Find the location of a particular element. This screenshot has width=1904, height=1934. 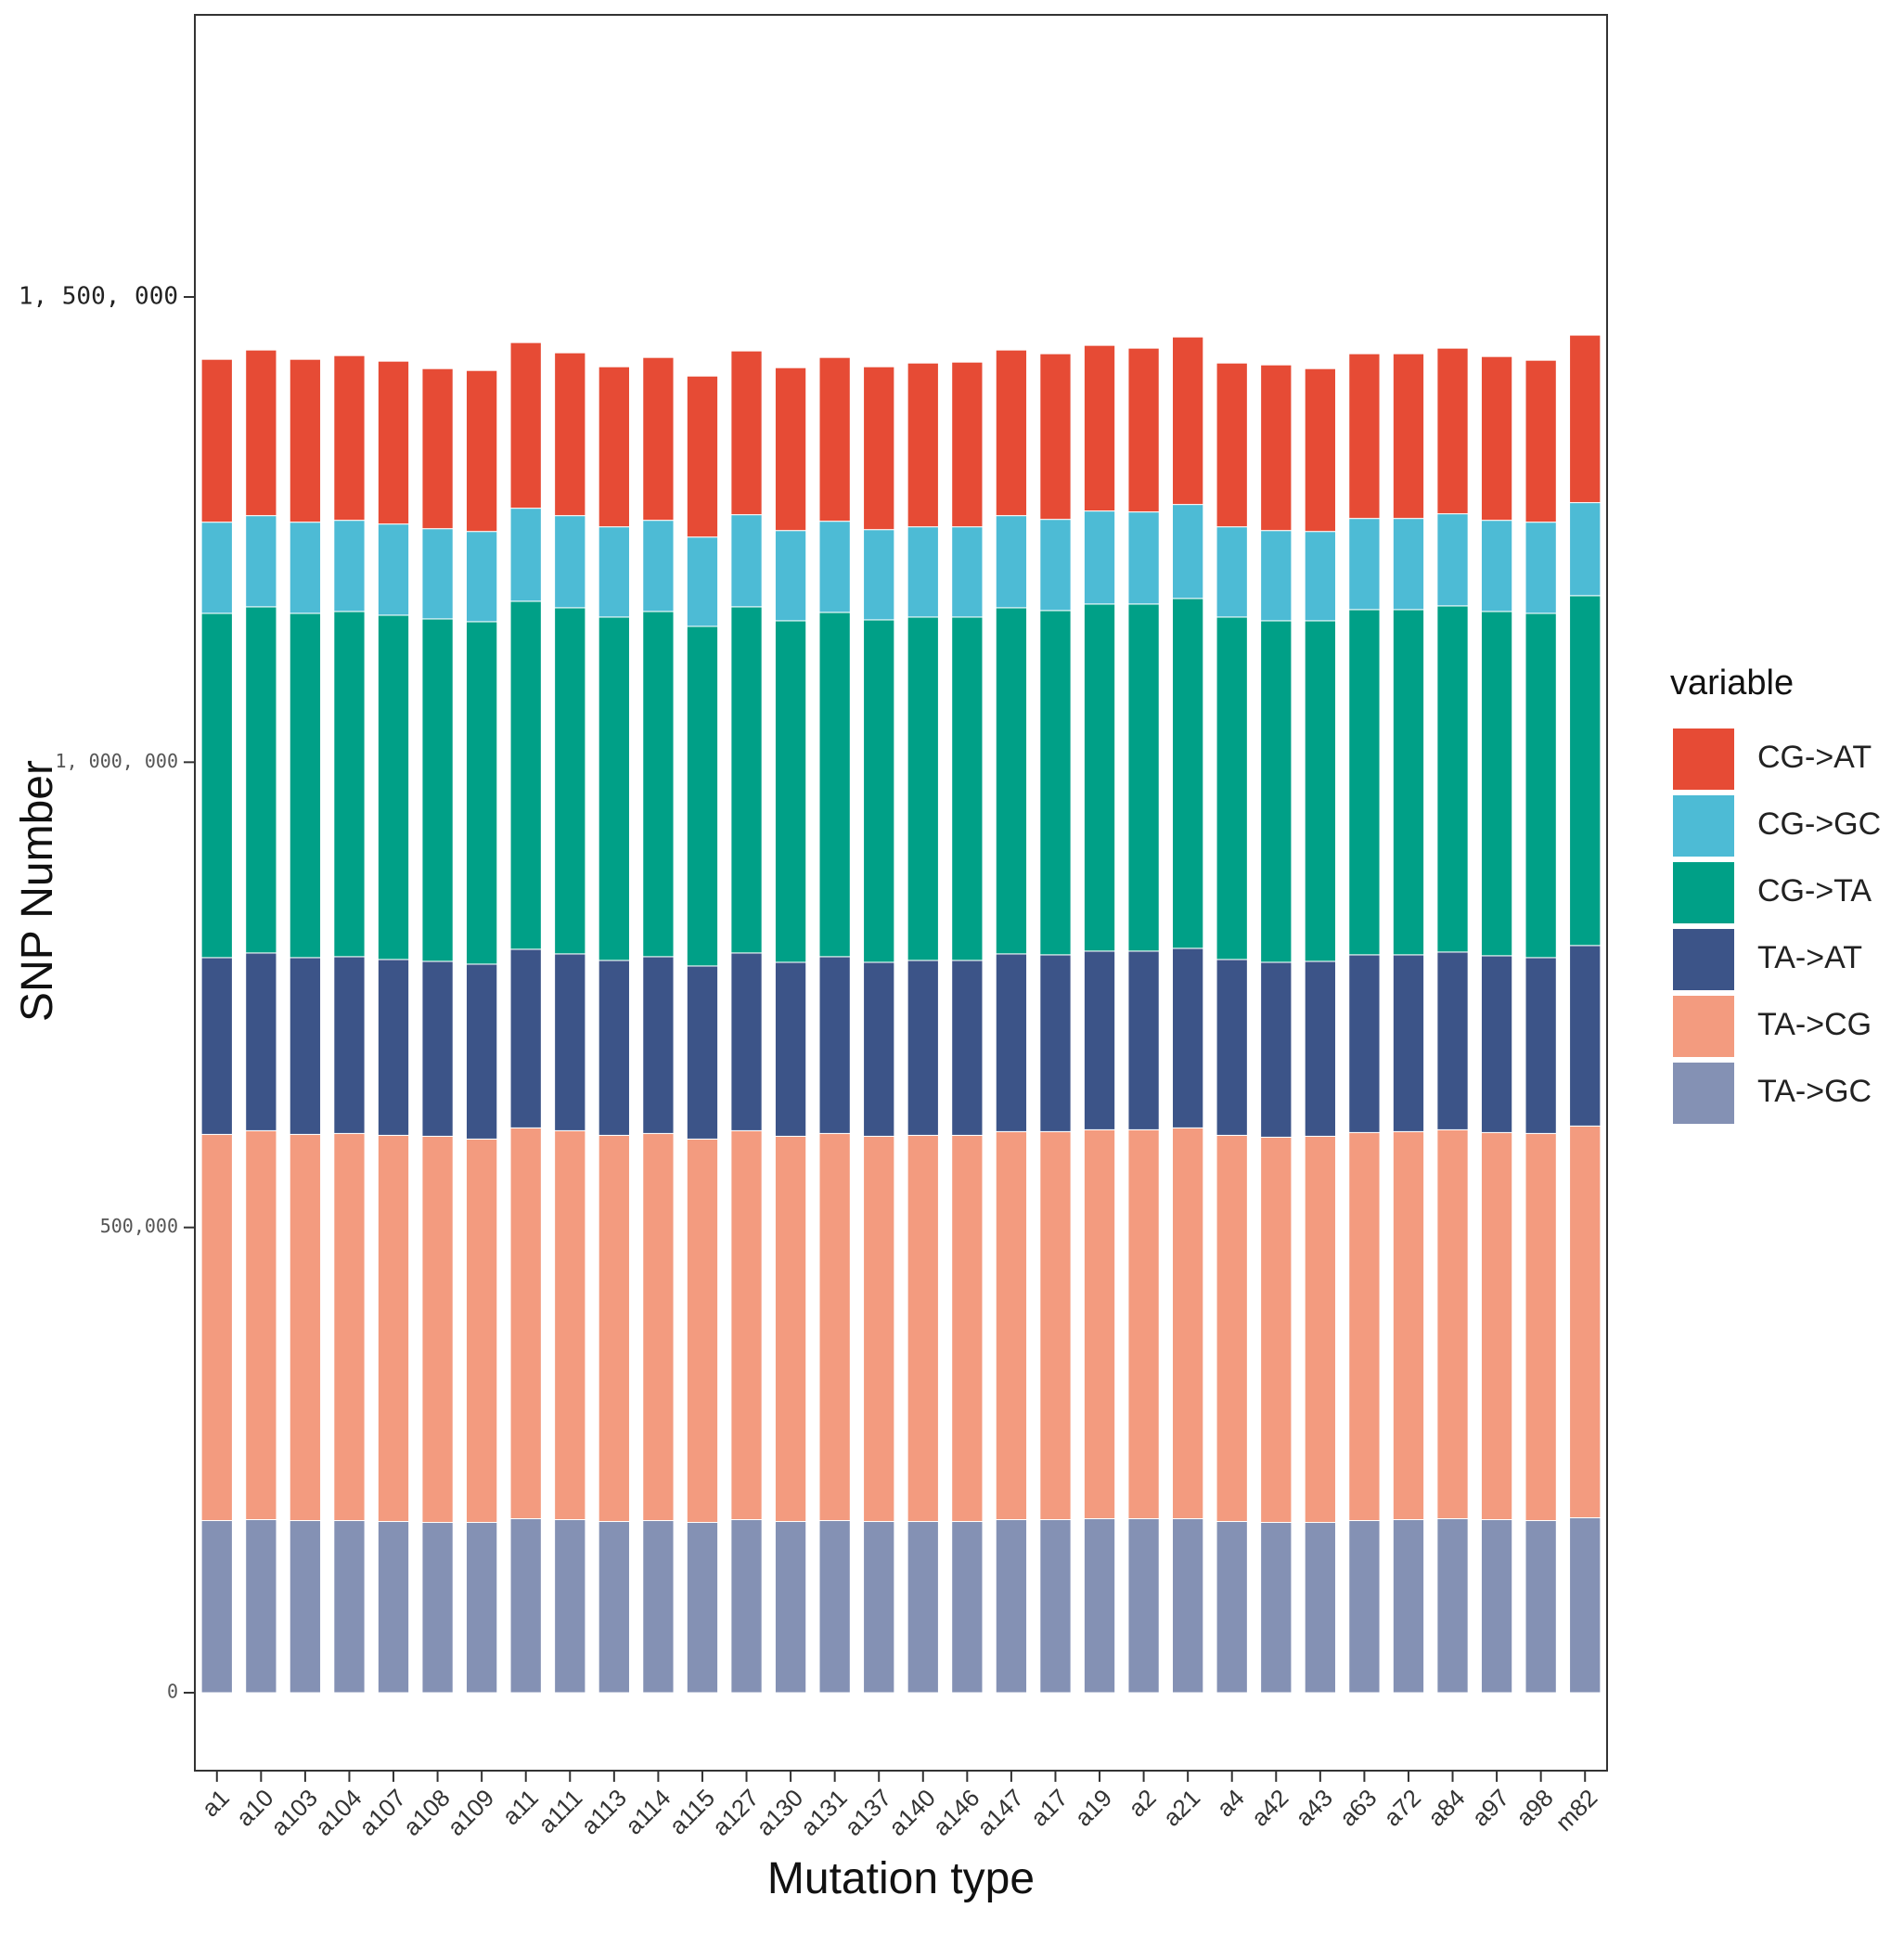

bar-segment-a17-cg-to-ta is located at coordinates (1055, 783).